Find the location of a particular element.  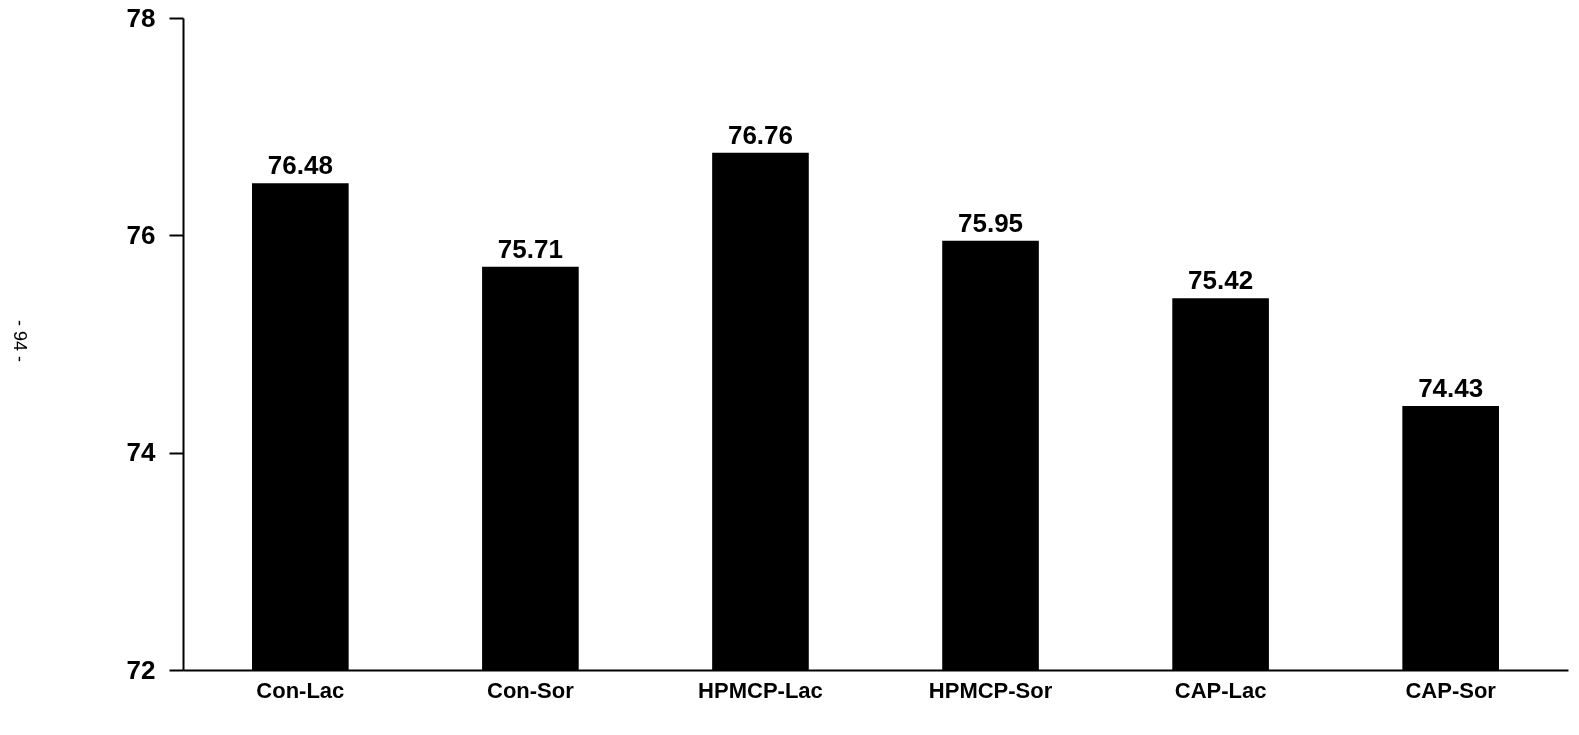

x-tick-label: Con-Lac is located at coordinates (300, 690).